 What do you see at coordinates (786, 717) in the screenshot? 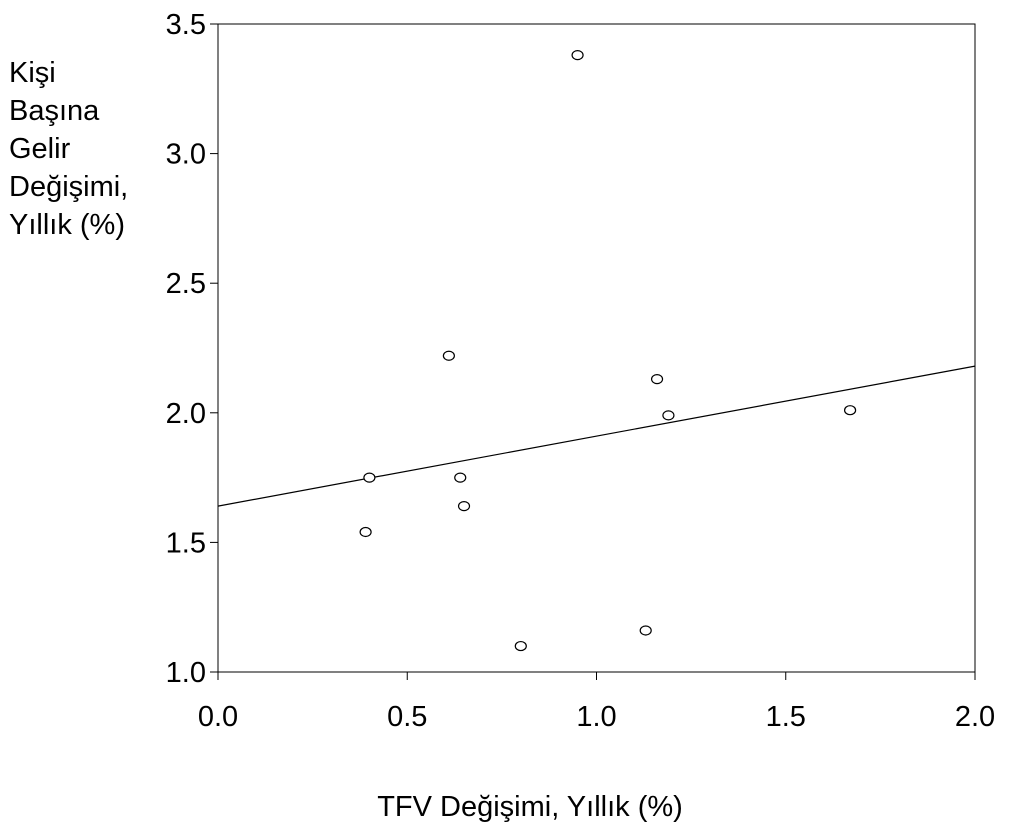
I see `x-tick-label: 1.5` at bounding box center [786, 717].